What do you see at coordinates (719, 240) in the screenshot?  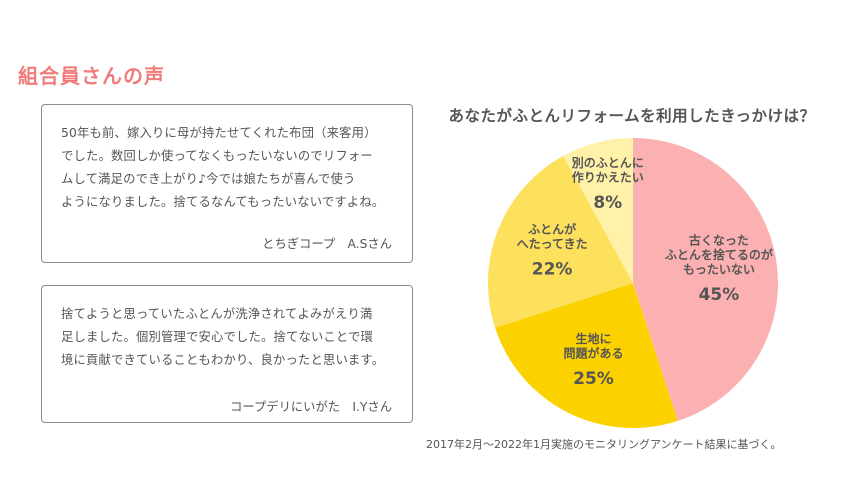 I see `pie-label-too-good-to-discard: 古くなった` at bounding box center [719, 240].